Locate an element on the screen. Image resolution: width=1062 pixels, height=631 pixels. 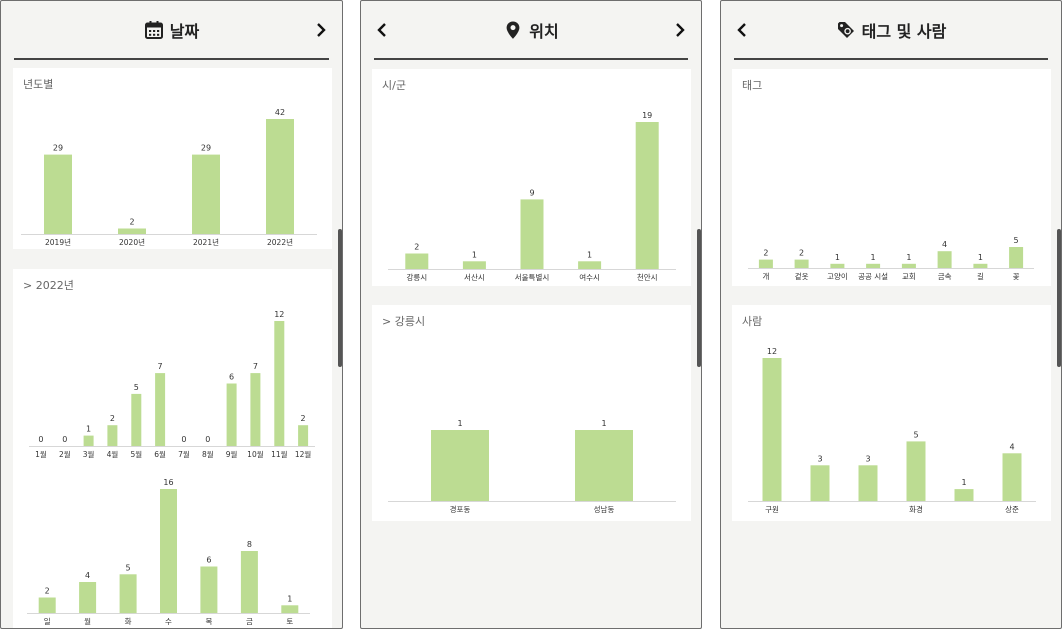
x-tick-label: 화 is located at coordinates (128, 621).